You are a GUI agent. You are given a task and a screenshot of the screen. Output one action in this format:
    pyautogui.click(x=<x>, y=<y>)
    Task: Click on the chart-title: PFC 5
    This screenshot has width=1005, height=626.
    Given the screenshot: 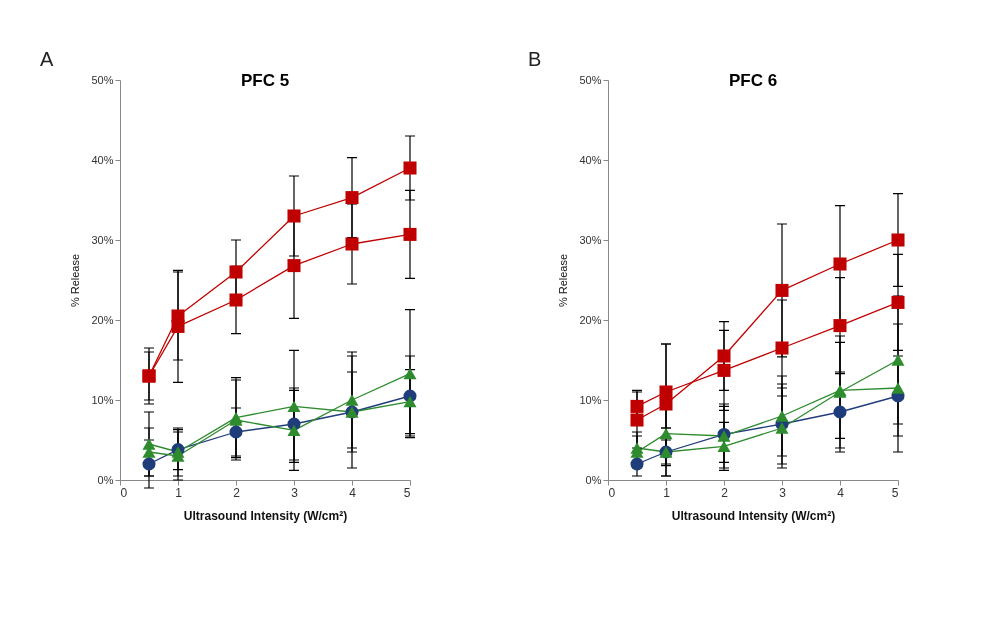 What is the action you would take?
    pyautogui.click(x=265, y=80)
    